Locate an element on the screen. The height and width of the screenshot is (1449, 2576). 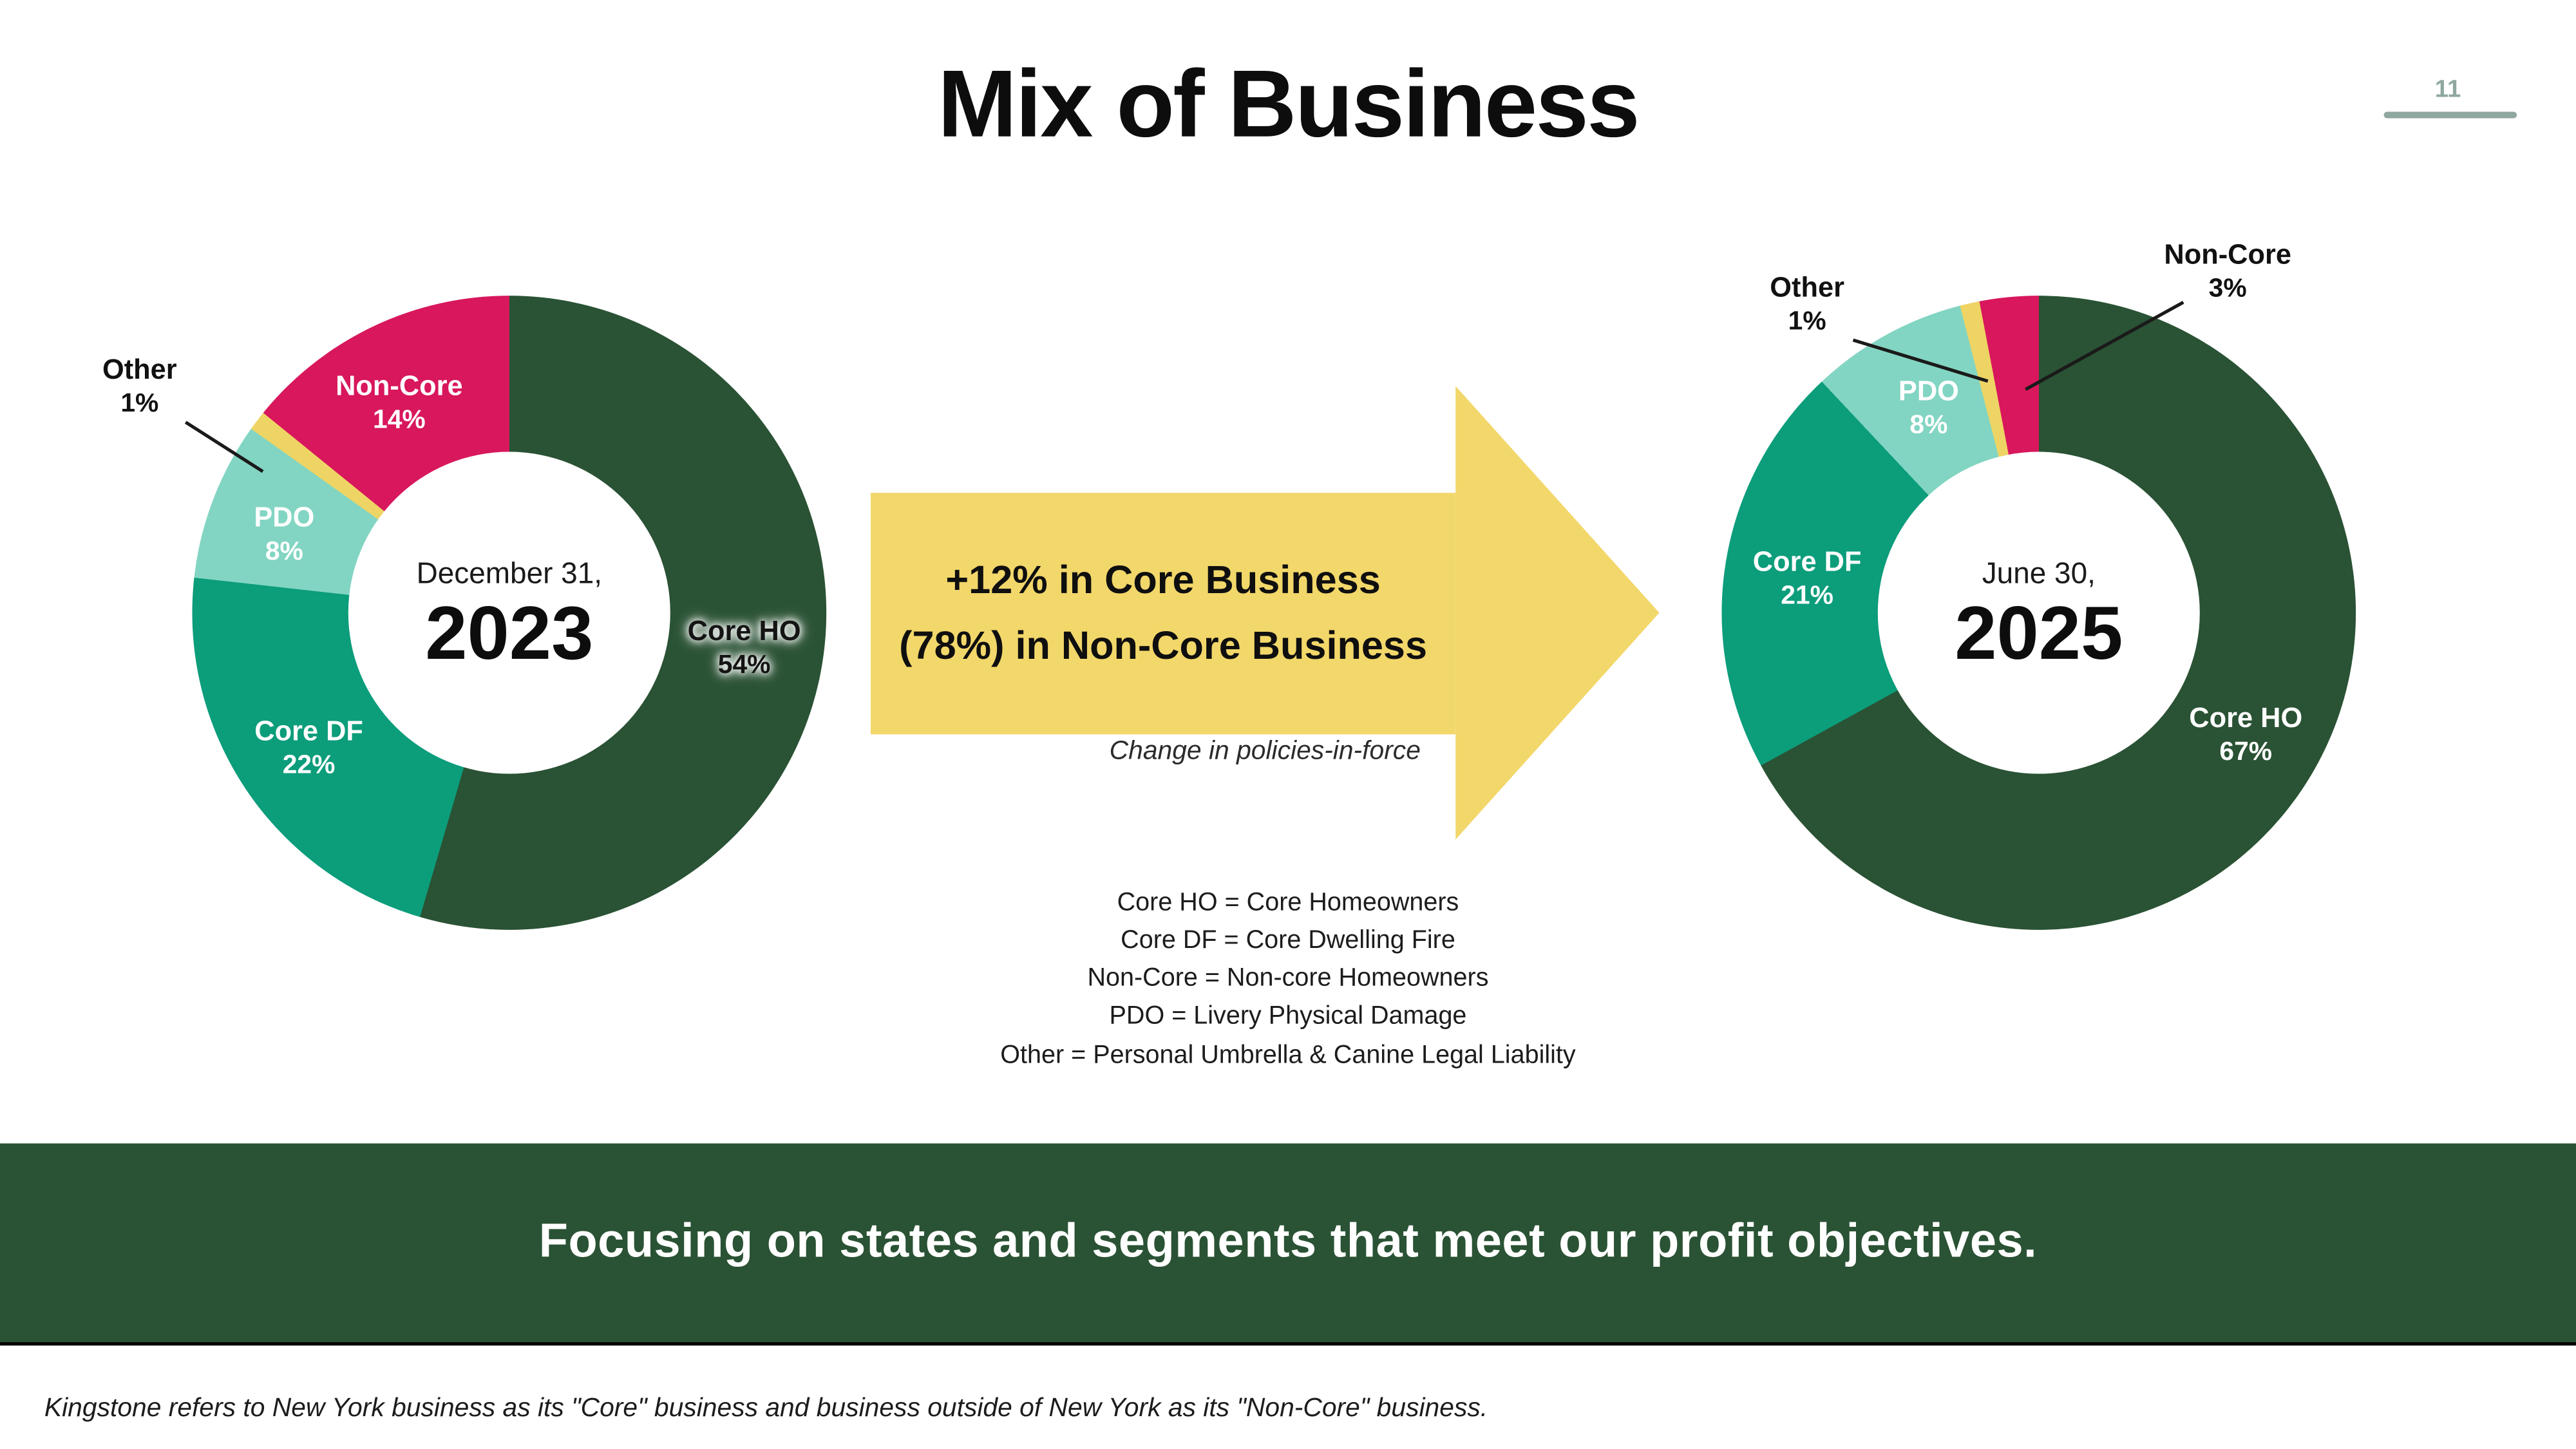
slice-label-core-df: Core DF 21% is located at coordinates (1807, 578).